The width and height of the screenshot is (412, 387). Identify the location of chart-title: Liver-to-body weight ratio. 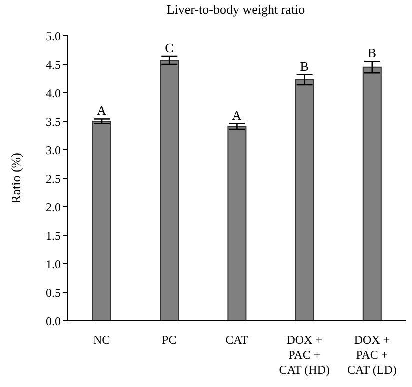
(236, 10).